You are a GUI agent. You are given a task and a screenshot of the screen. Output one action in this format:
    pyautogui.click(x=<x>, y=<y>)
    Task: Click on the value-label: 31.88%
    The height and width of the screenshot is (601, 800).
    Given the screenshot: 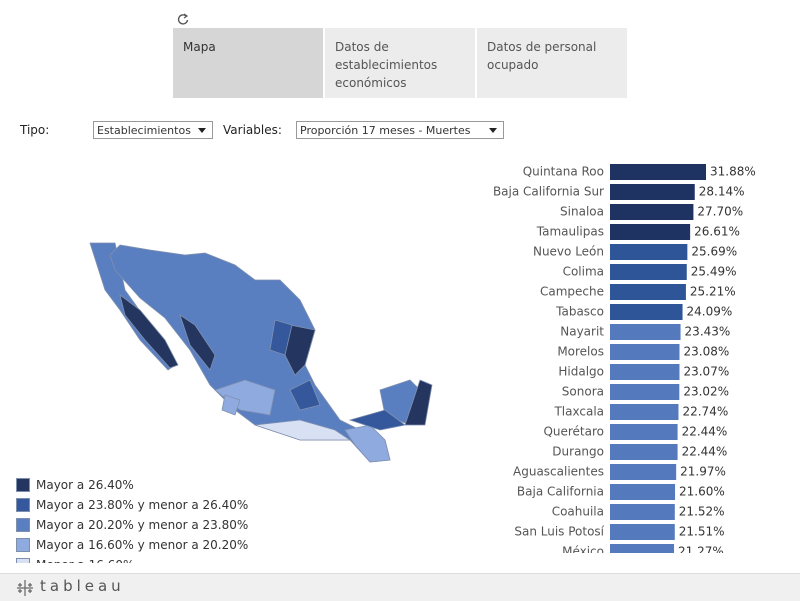 What is the action you would take?
    pyautogui.click(x=733, y=172)
    